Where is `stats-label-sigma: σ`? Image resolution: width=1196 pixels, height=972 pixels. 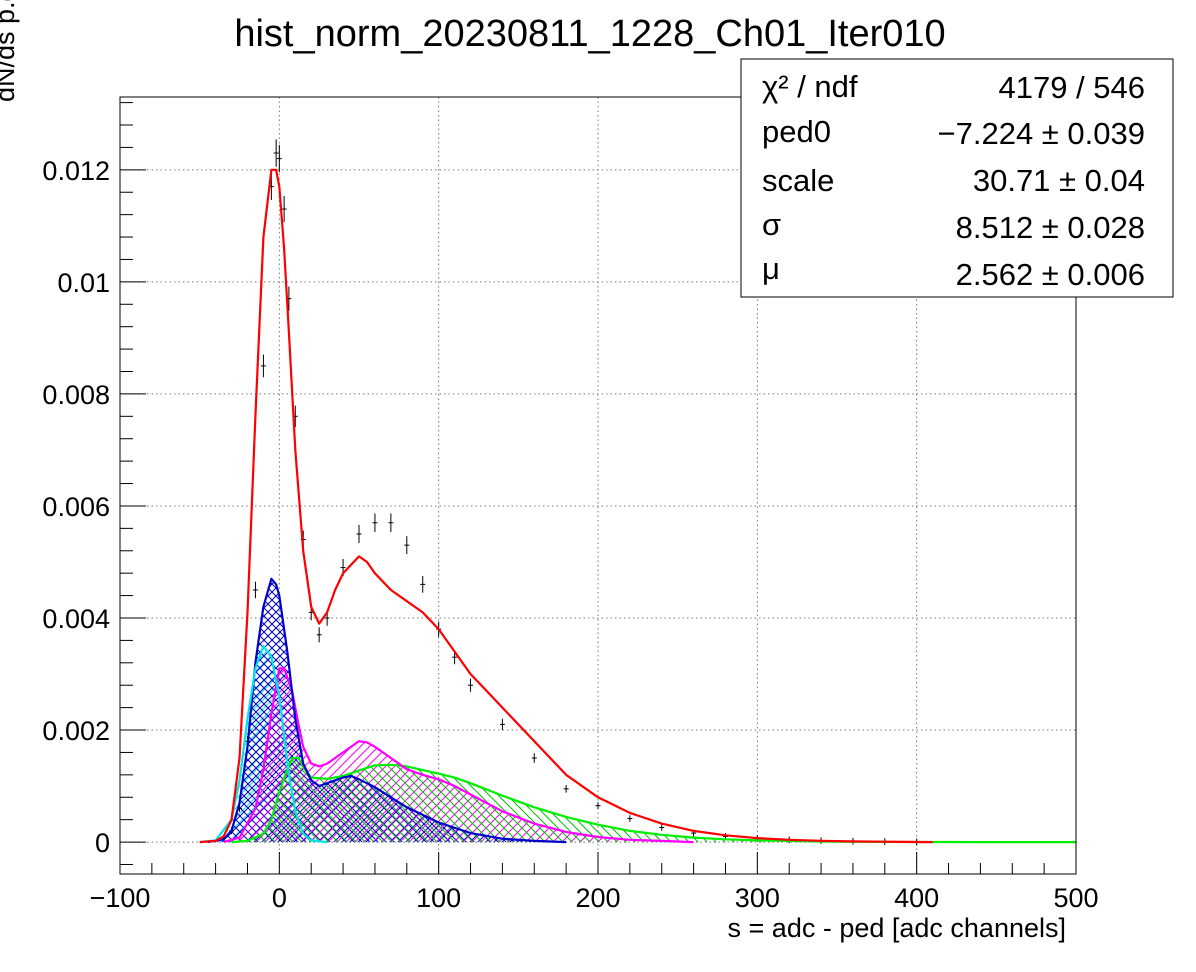 stats-label-sigma: σ is located at coordinates (771, 224).